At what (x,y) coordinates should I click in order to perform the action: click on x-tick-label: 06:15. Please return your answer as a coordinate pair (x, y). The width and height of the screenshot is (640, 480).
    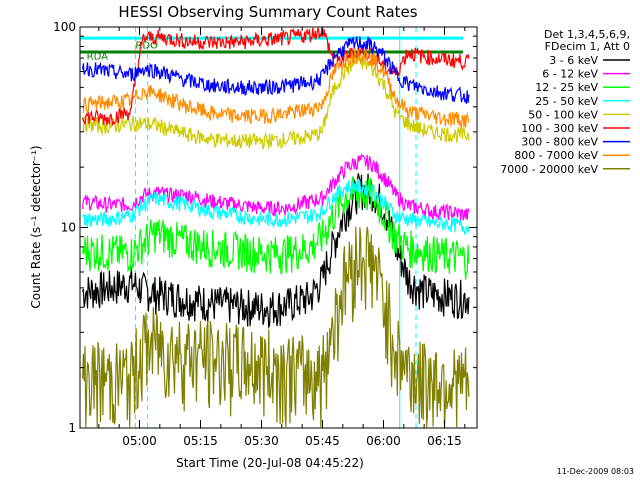
    Looking at the image, I should click on (444, 441).